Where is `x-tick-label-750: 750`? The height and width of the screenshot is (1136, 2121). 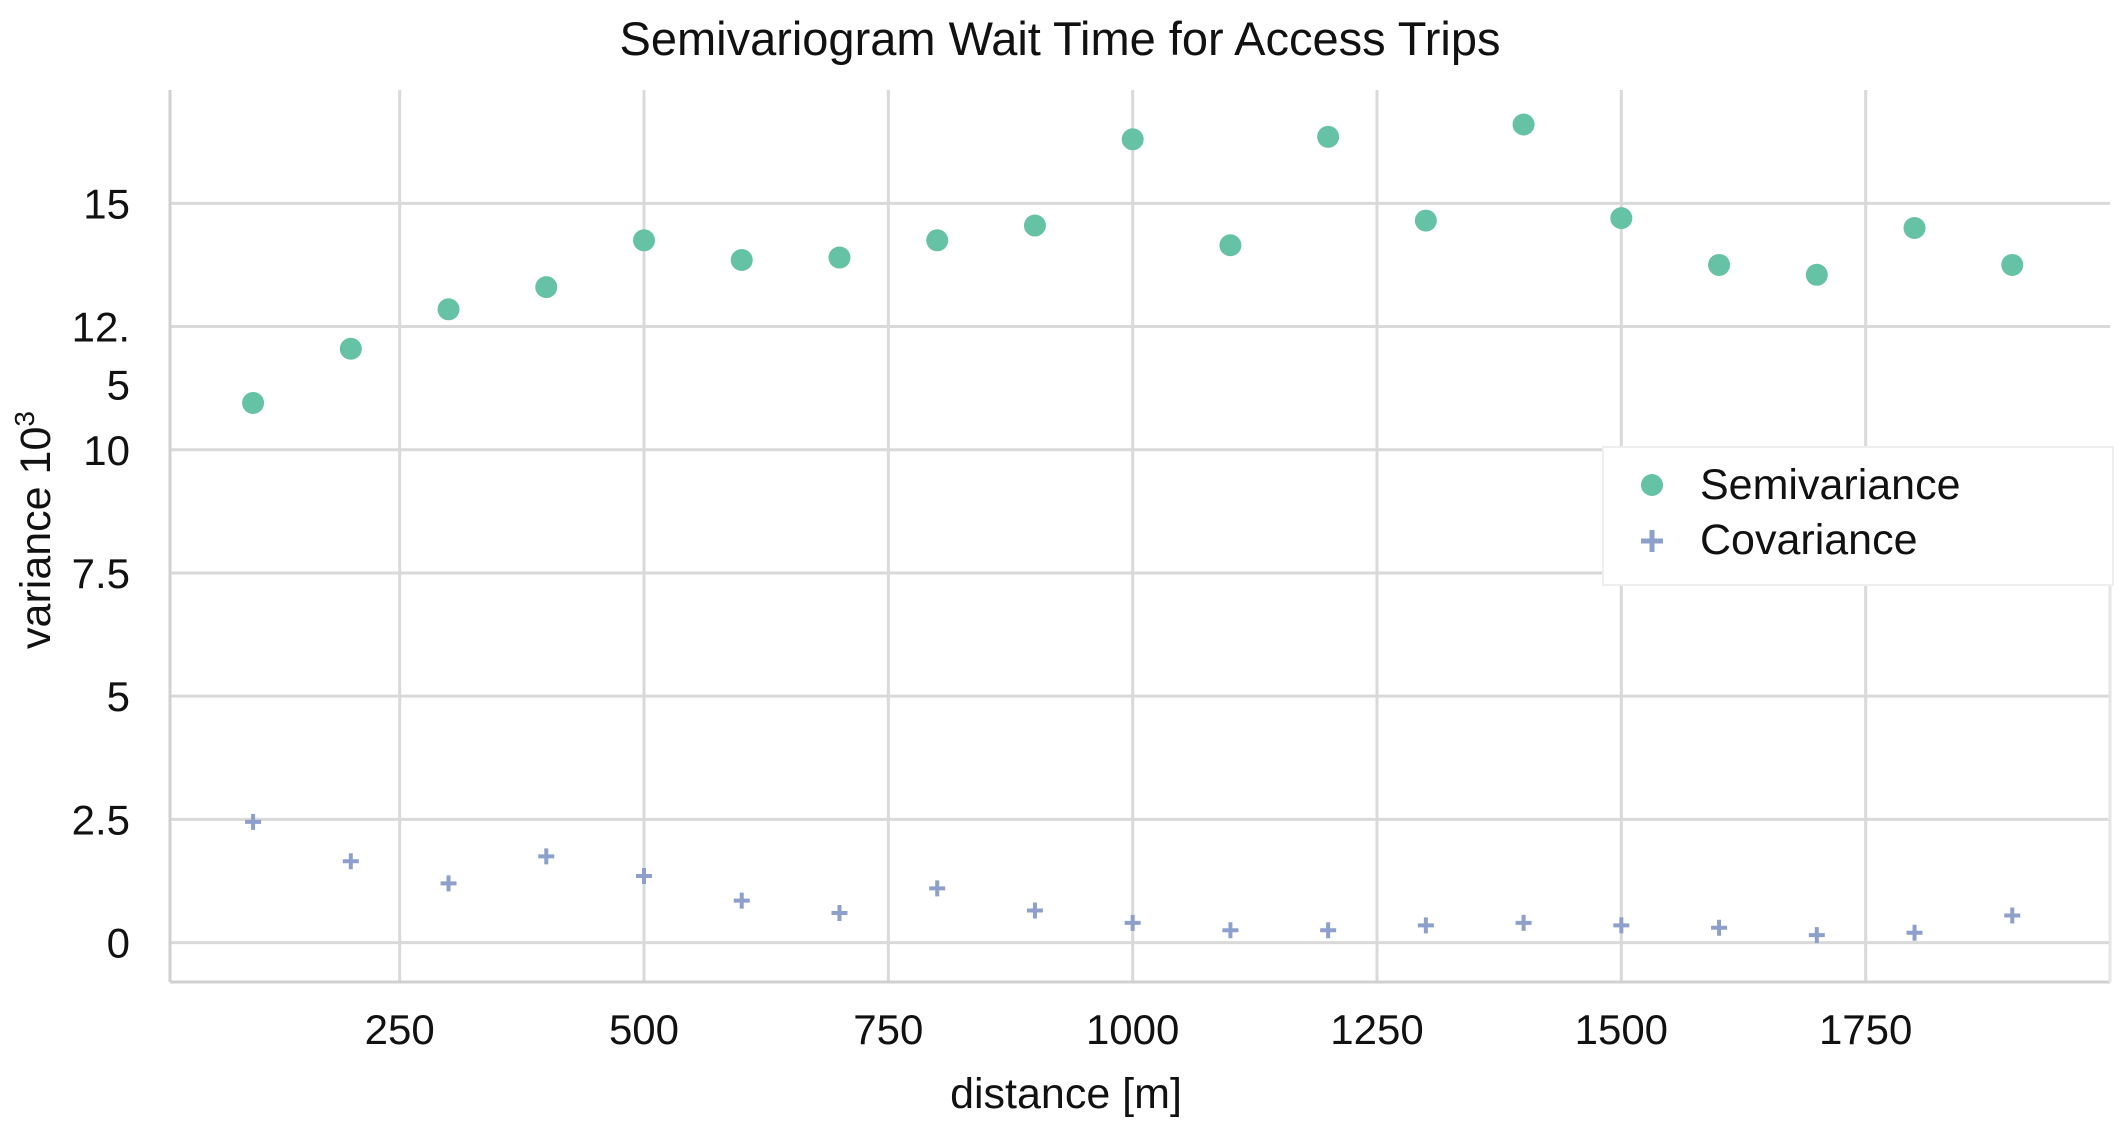
x-tick-label-750: 750 is located at coordinates (888, 1029).